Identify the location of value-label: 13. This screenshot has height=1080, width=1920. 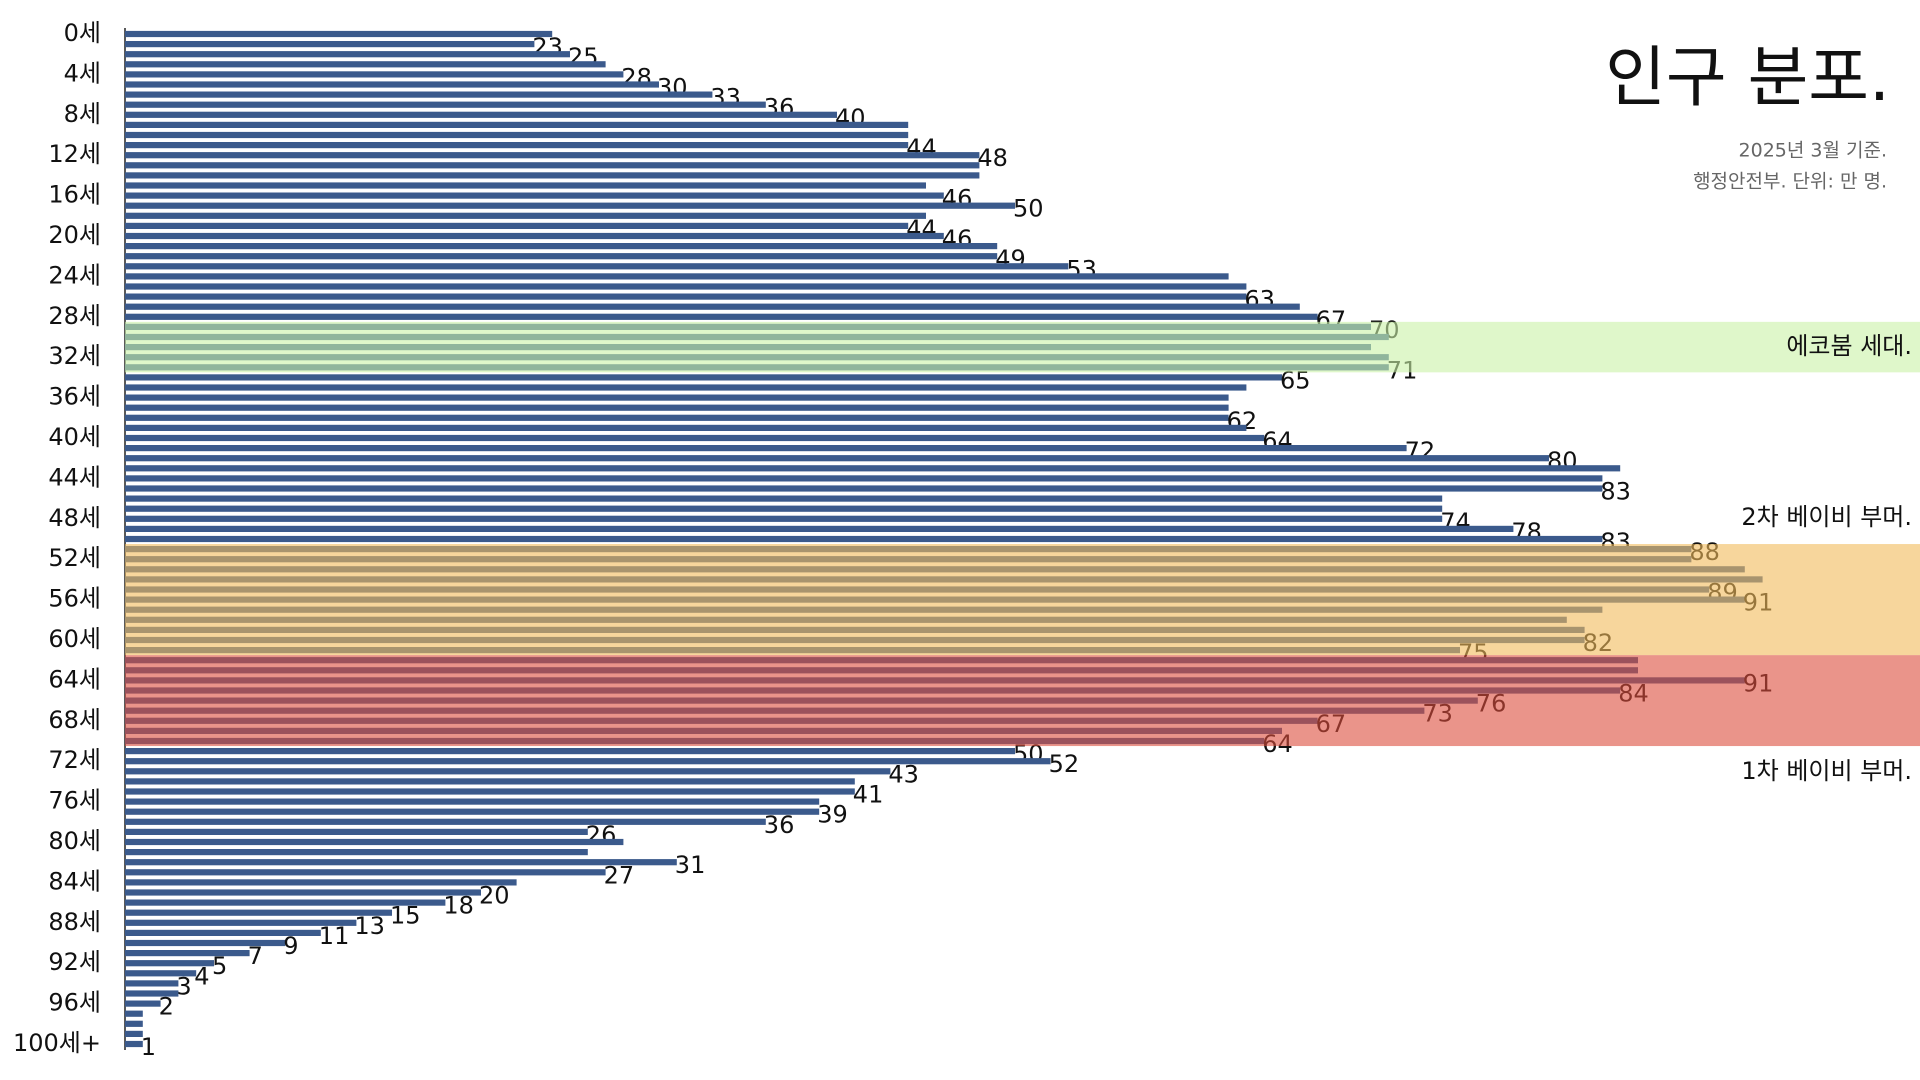
(369, 926).